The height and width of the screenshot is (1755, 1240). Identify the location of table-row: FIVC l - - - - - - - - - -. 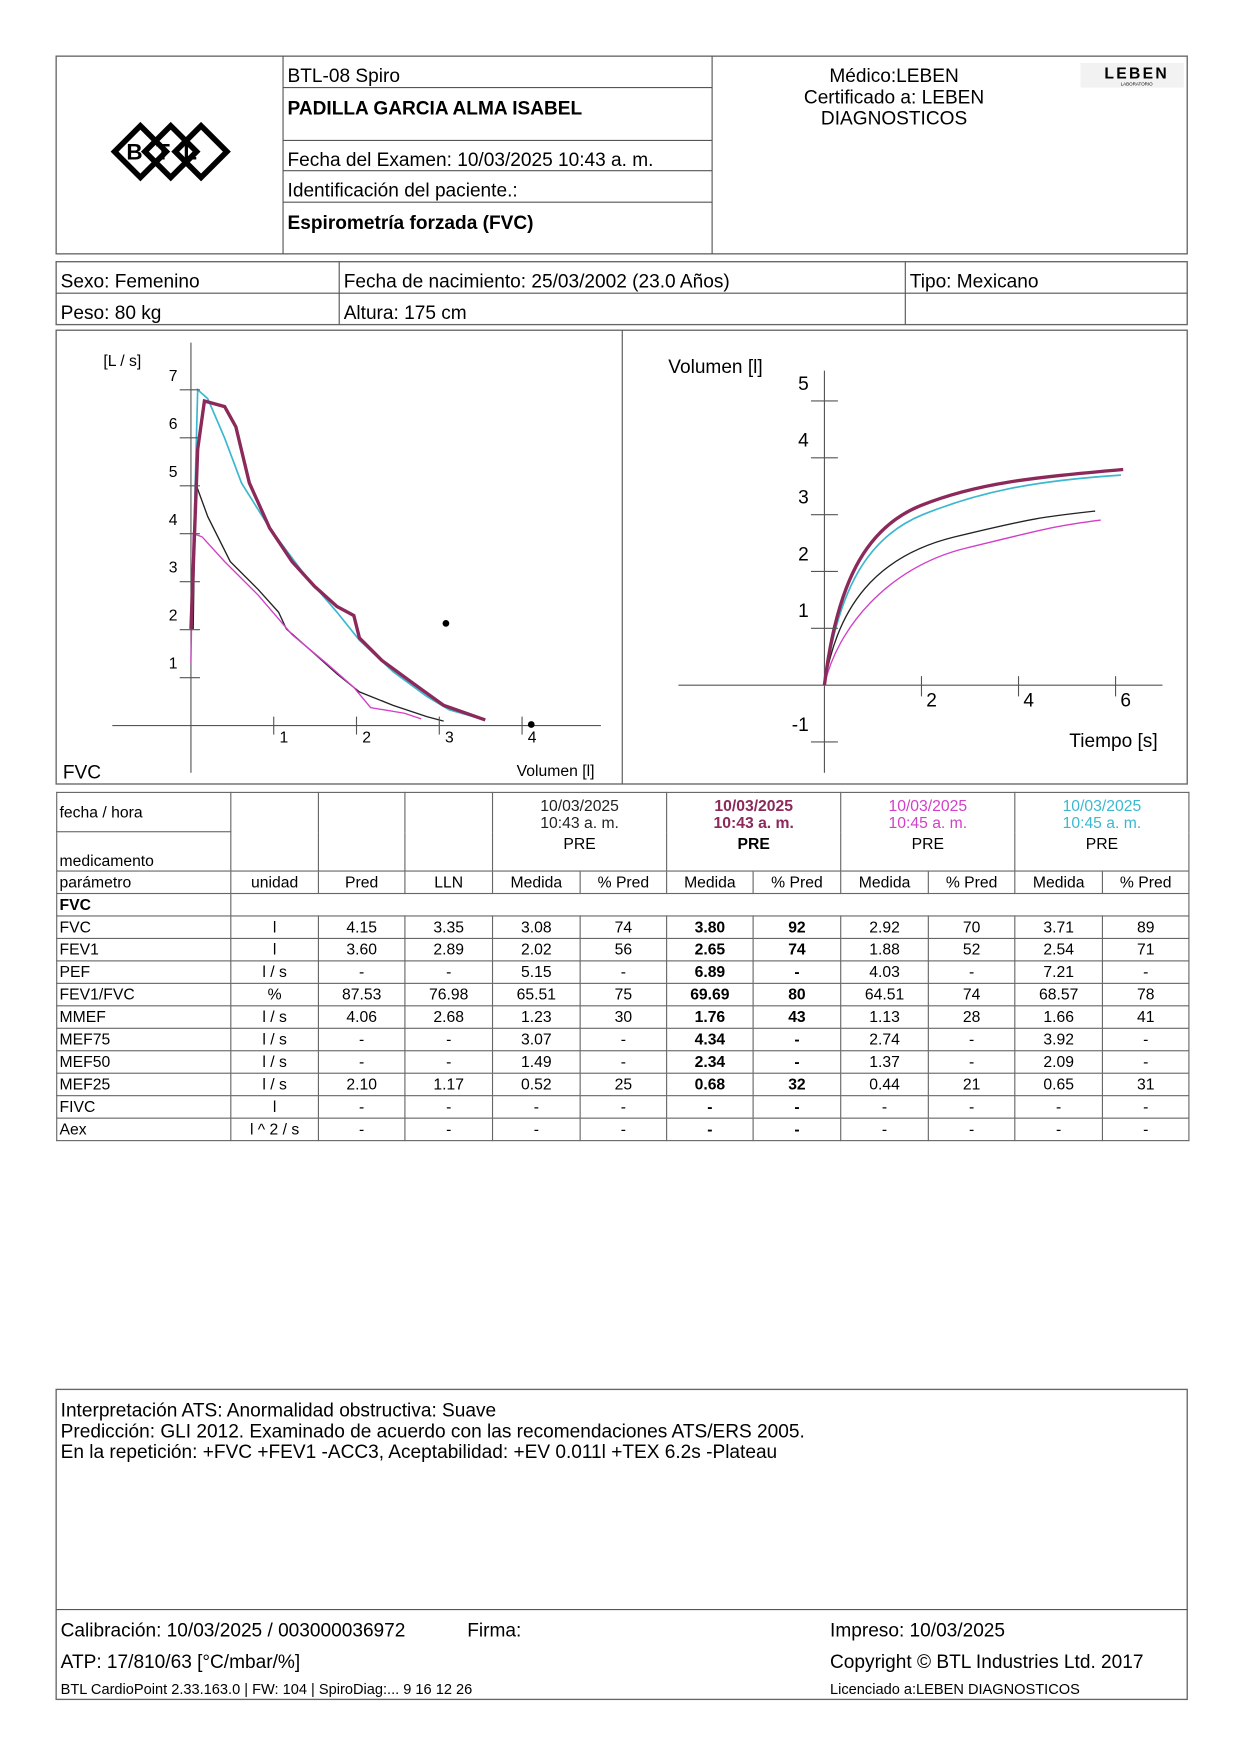
(623, 1107).